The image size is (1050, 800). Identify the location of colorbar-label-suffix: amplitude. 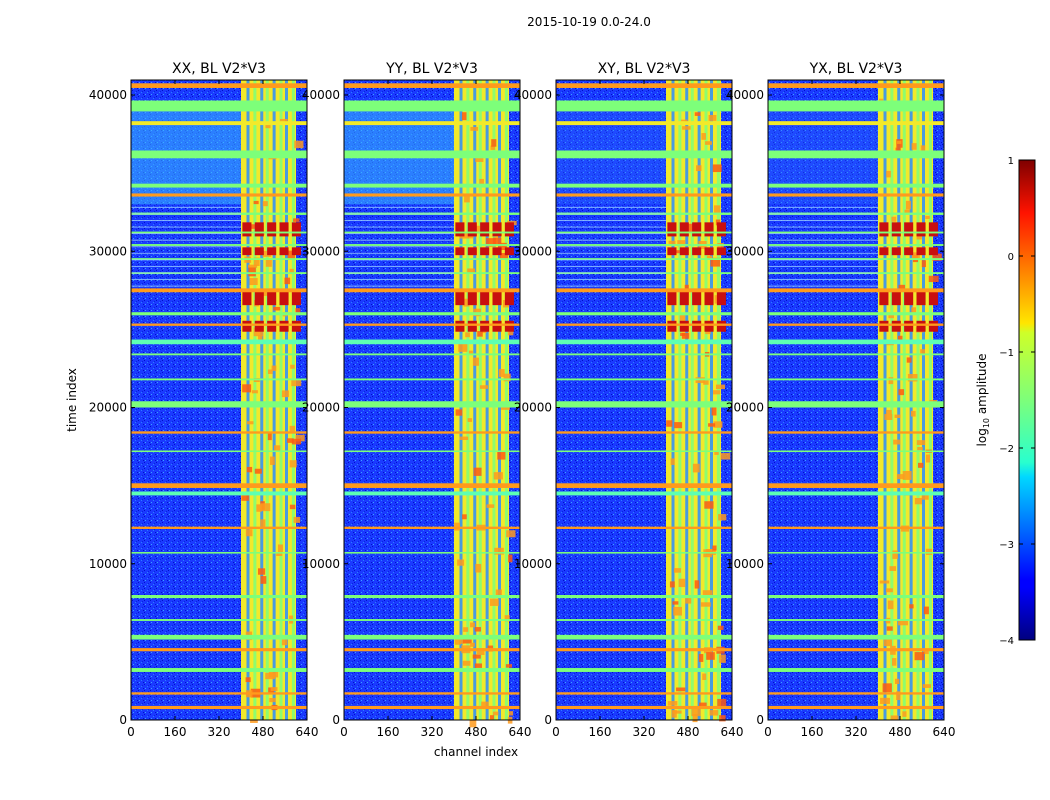
(982, 386).